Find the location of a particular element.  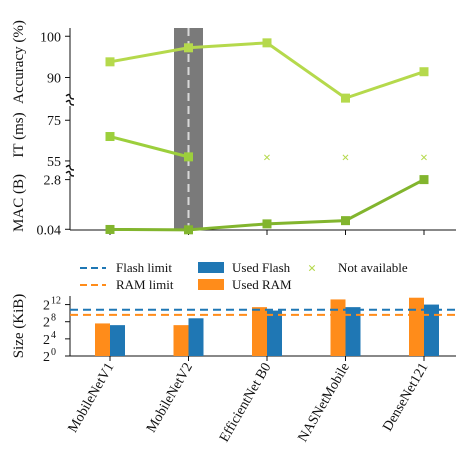

x-tick-label-2: EfficientNet B0 is located at coordinates (245, 403).